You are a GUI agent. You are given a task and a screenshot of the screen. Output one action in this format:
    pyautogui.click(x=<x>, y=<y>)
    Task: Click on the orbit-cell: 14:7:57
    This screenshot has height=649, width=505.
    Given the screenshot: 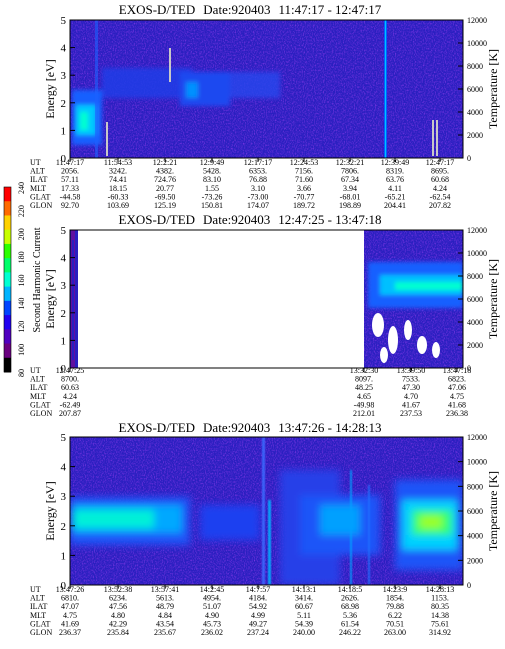 What is the action you would take?
    pyautogui.click(x=258, y=589)
    